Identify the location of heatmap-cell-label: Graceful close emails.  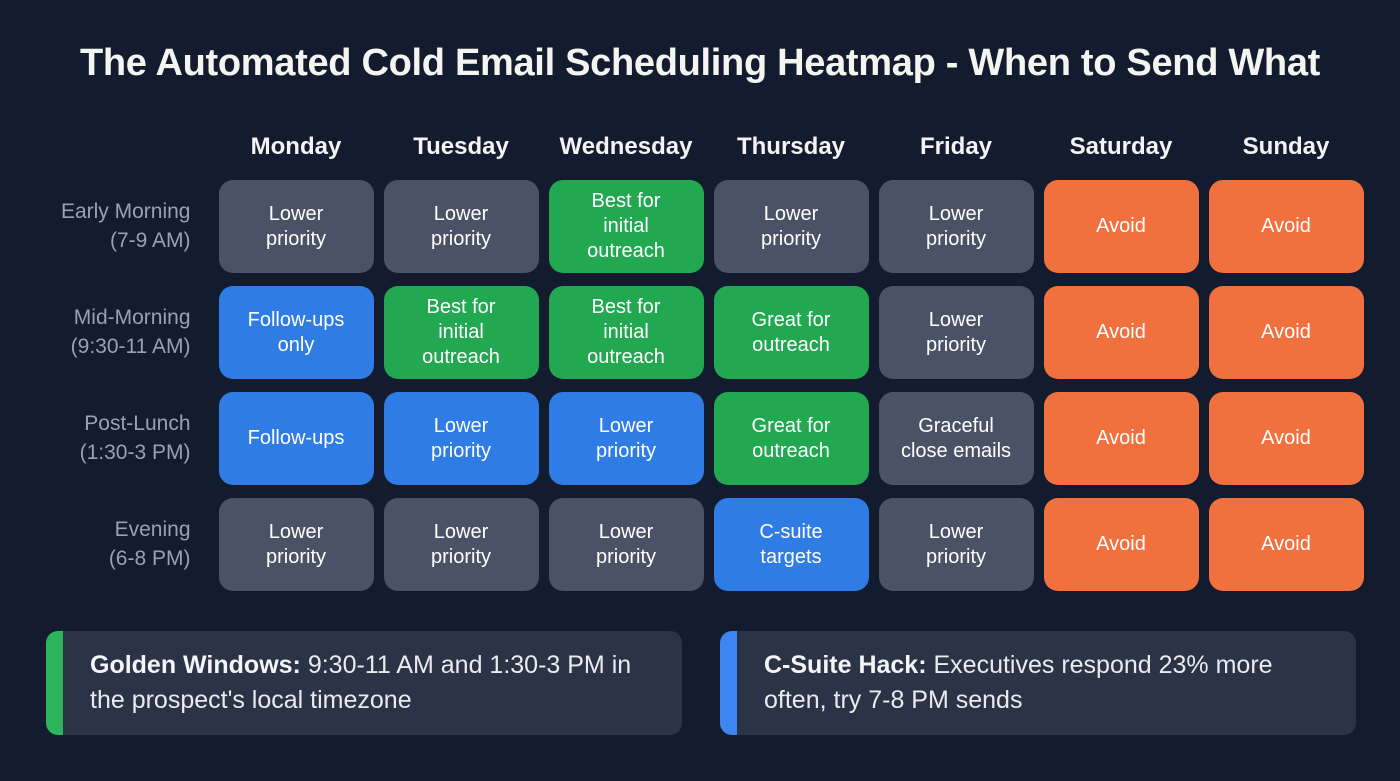
(956, 438).